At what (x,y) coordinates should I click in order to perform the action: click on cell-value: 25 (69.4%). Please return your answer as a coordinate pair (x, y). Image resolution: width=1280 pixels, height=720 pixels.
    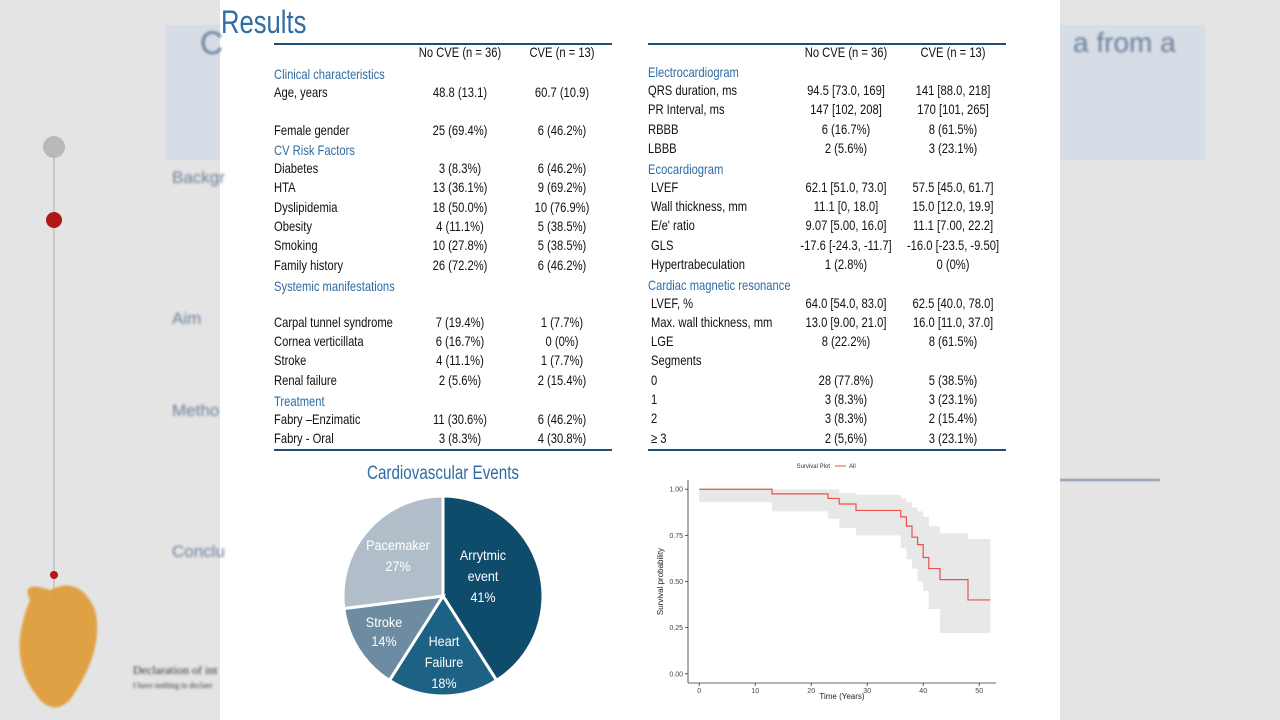
    Looking at the image, I should click on (460, 130).